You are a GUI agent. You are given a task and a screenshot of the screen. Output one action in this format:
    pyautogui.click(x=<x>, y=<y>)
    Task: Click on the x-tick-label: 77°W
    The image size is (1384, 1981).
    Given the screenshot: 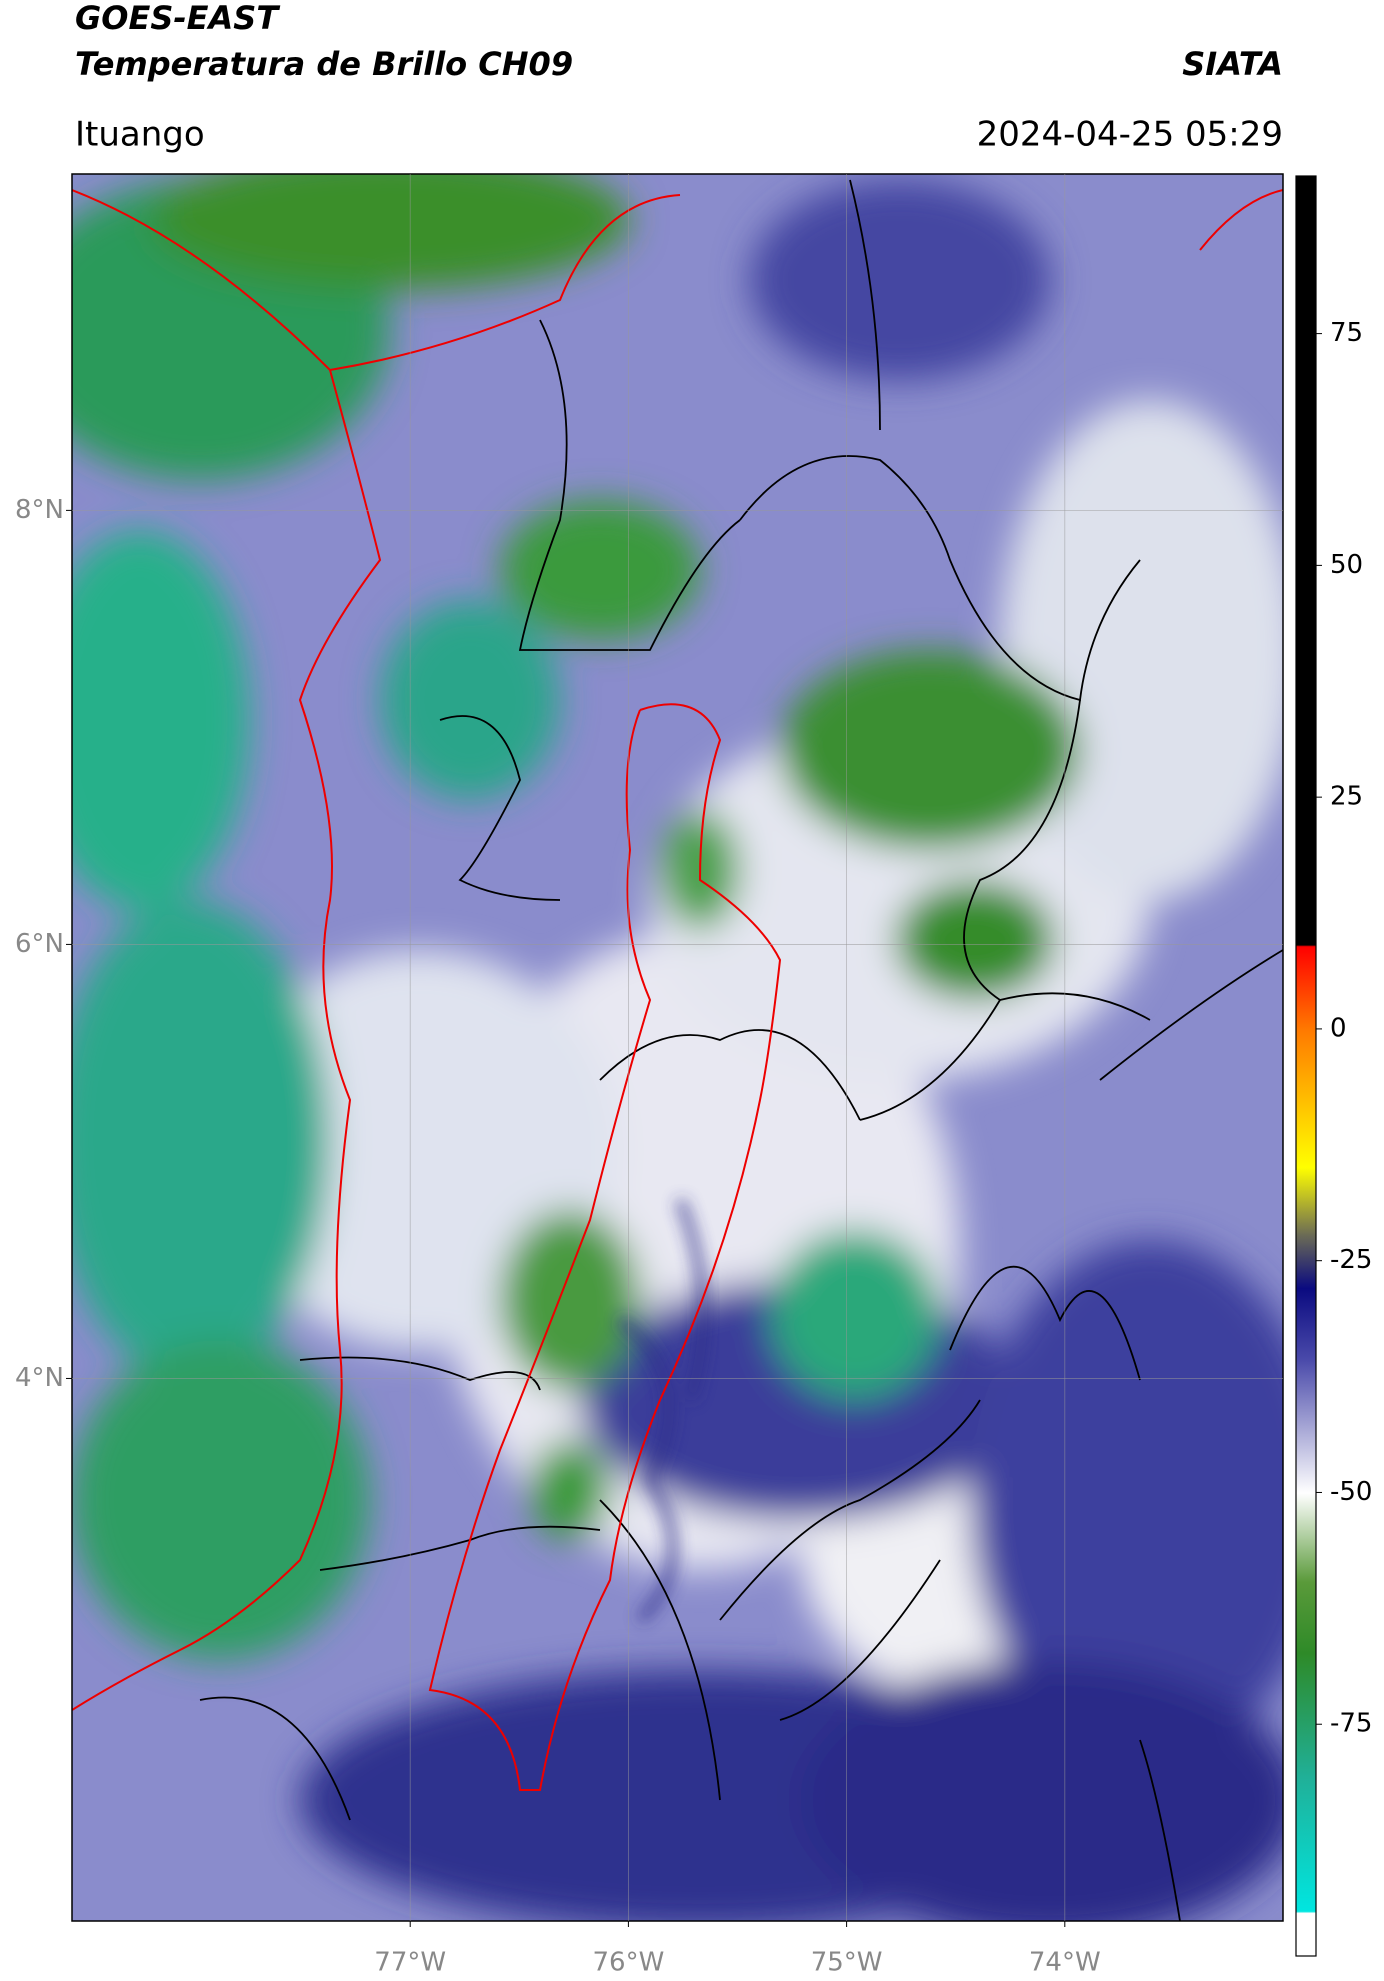 What is the action you would take?
    pyautogui.click(x=410, y=1963)
    